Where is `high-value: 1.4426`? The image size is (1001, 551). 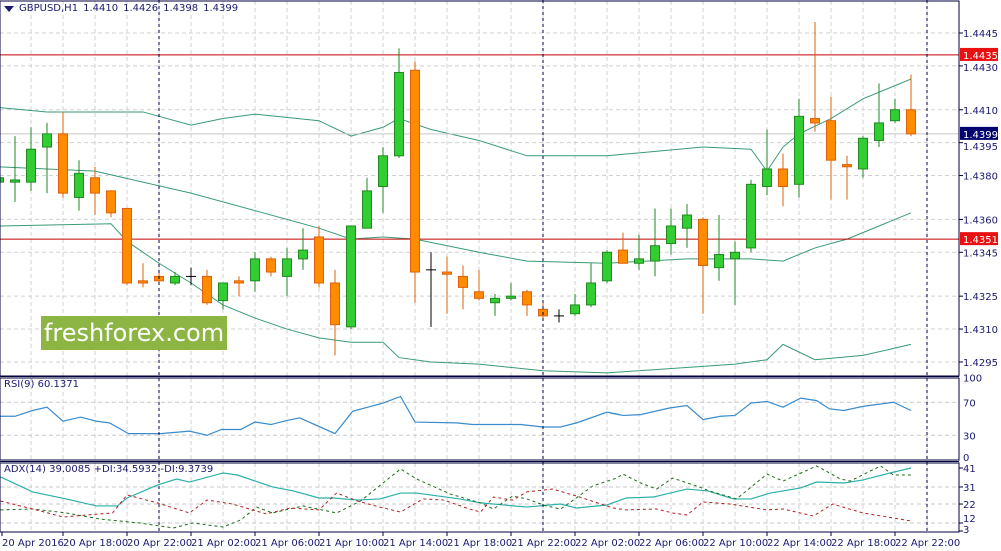 high-value: 1.4426 is located at coordinates (141, 8).